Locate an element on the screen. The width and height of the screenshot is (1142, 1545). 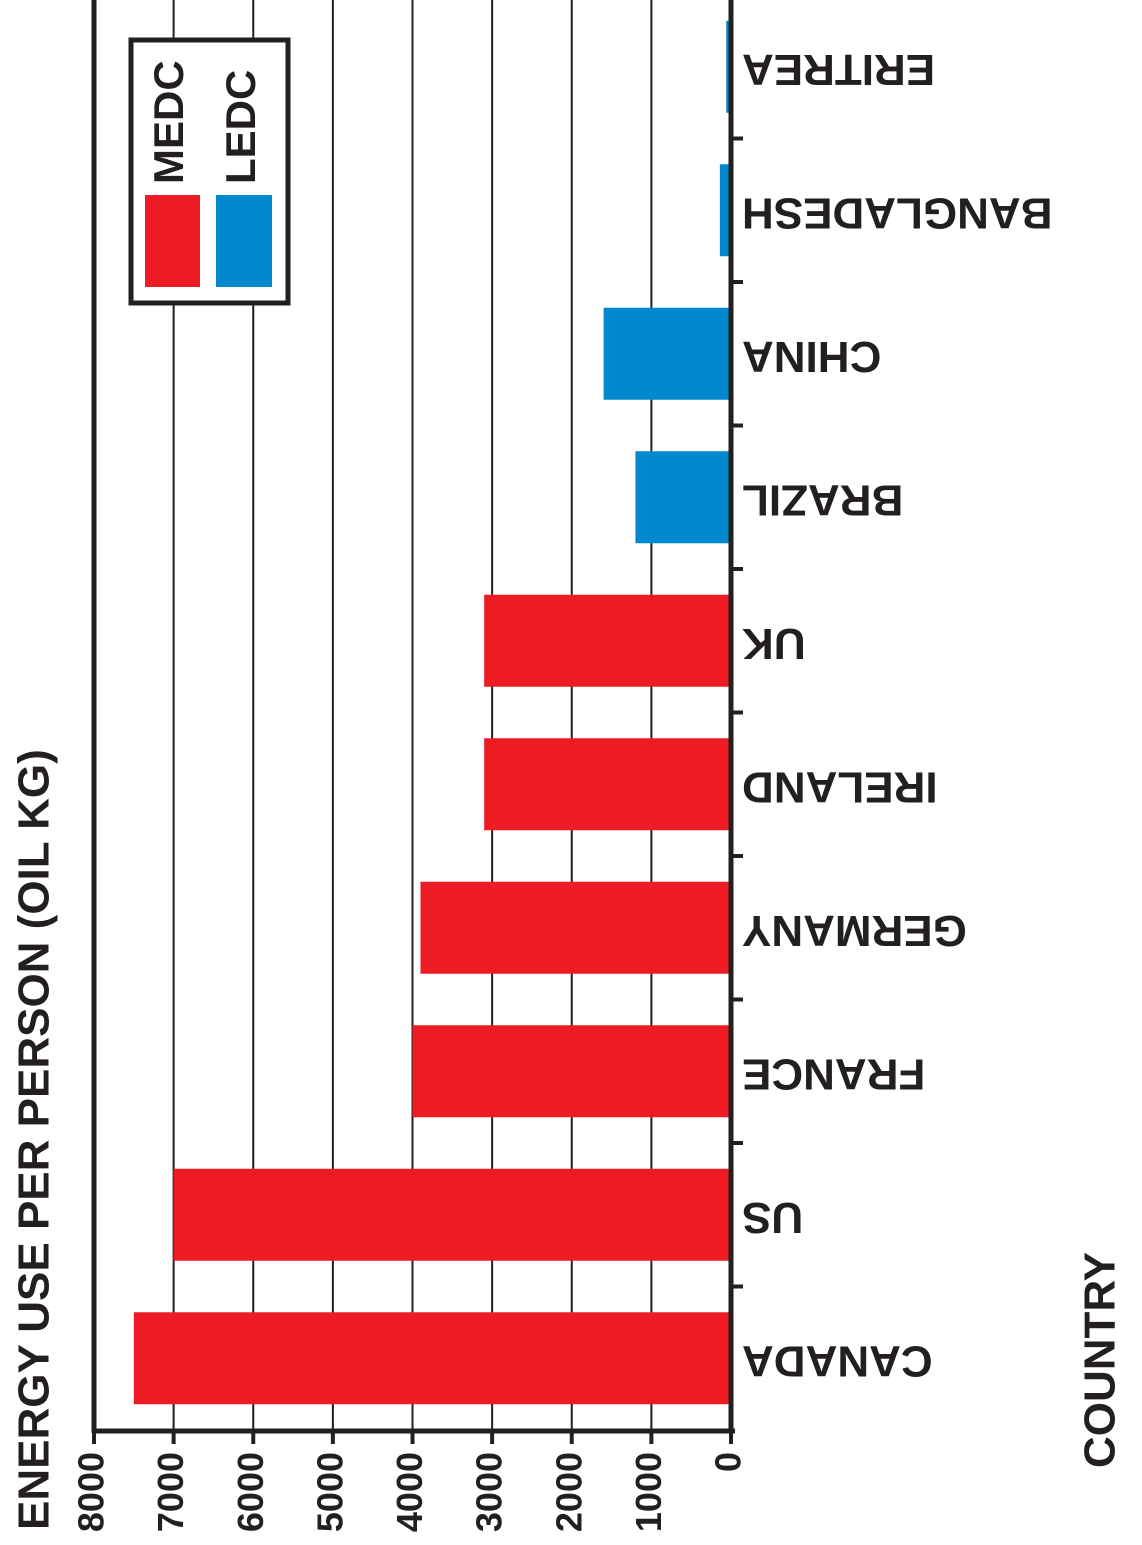
bar-germany is located at coordinates (574, 927).